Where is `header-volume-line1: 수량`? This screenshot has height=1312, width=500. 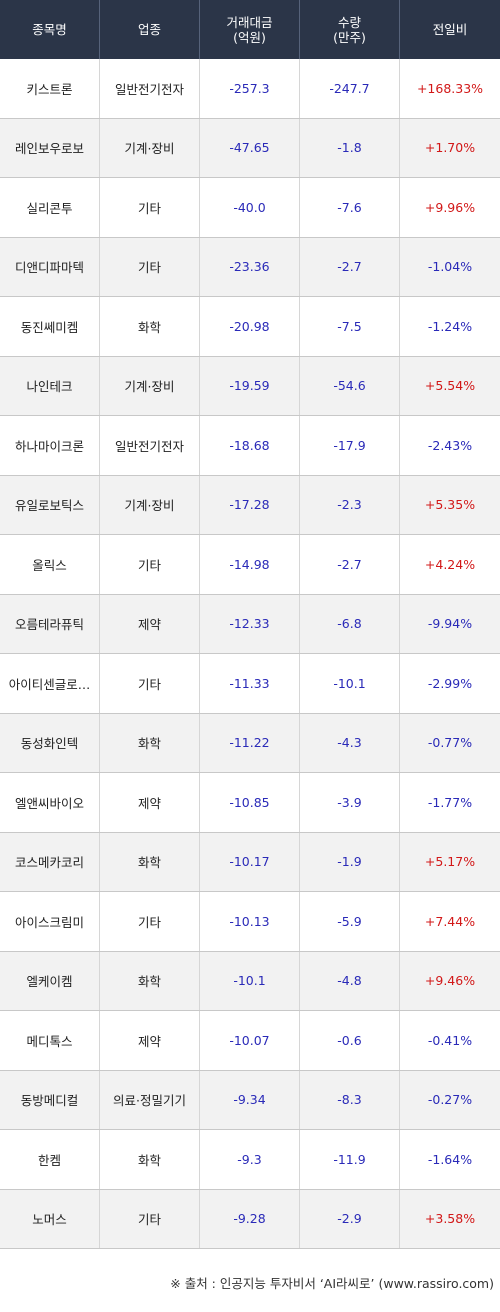
header-volume-line1: 수량 is located at coordinates (349, 22).